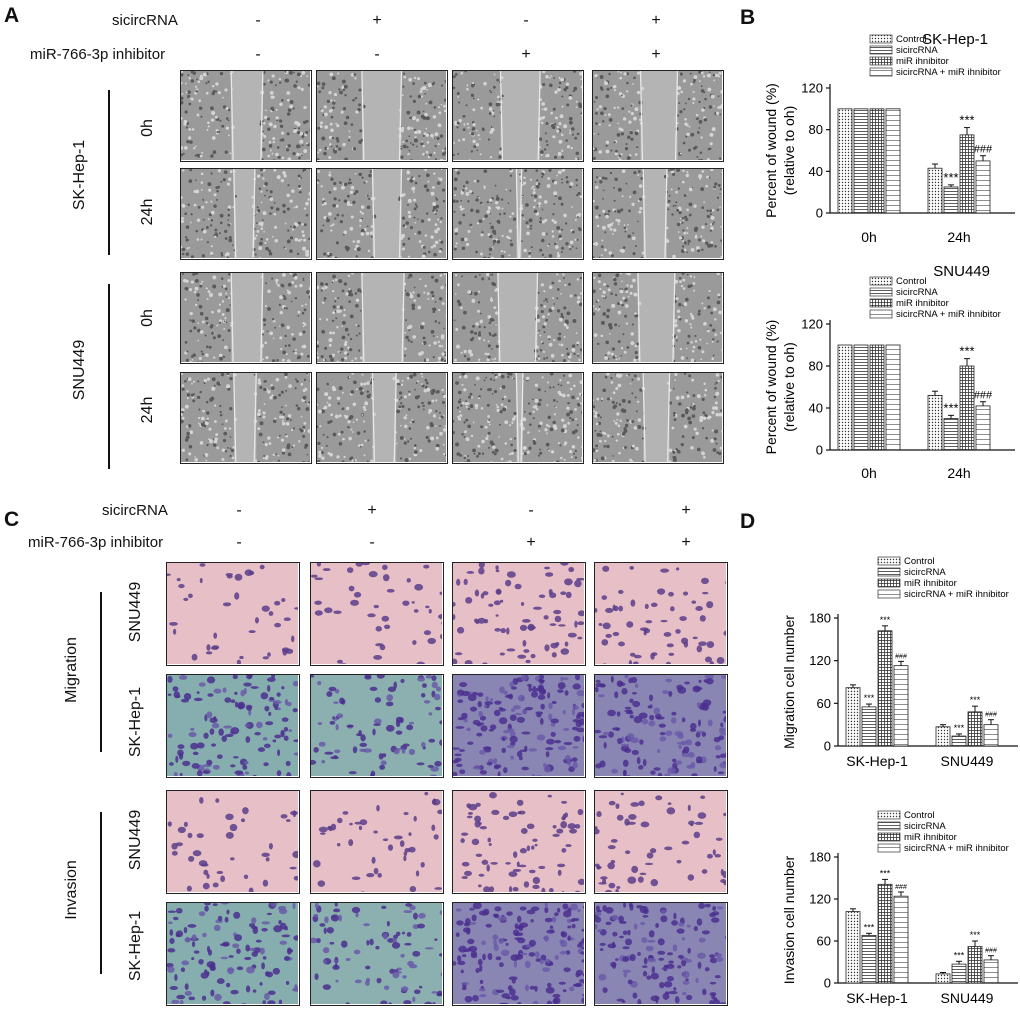 Image resolution: width=1020 pixels, height=1013 pixels. Describe the element at coordinates (135, 946) in the screenshot. I see `c-cell-label: SK-Hep-1` at that location.